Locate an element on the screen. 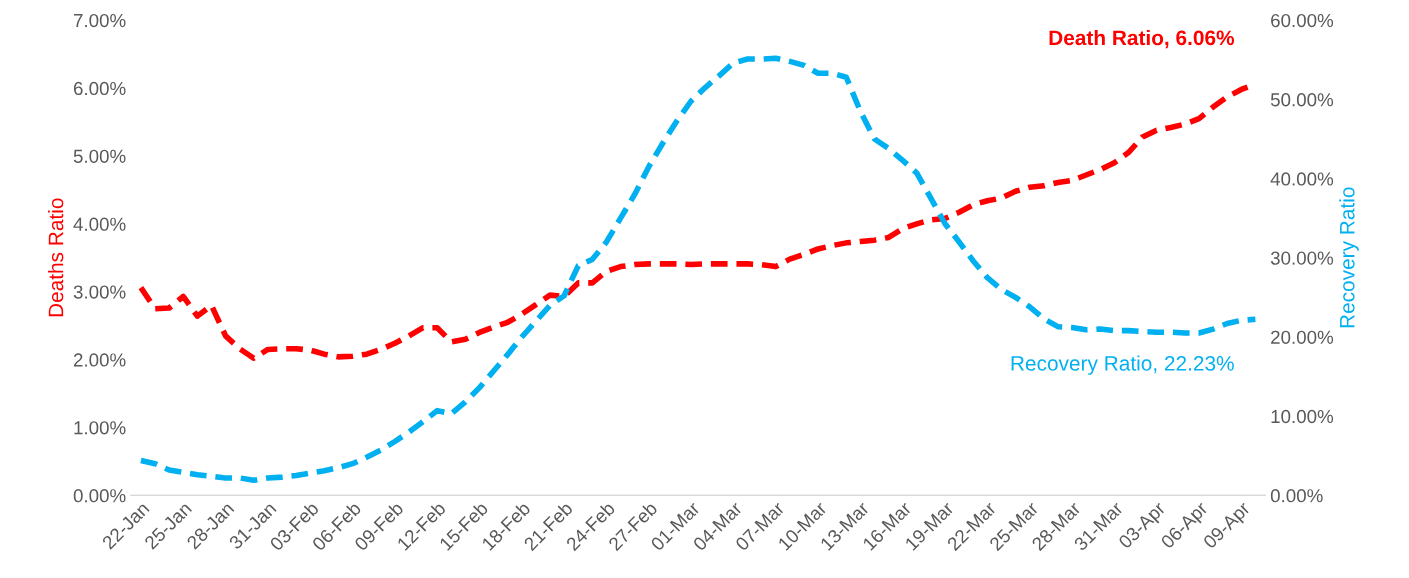 The image size is (1409, 578). y-tick-label: 6.00% is located at coordinates (99, 88).